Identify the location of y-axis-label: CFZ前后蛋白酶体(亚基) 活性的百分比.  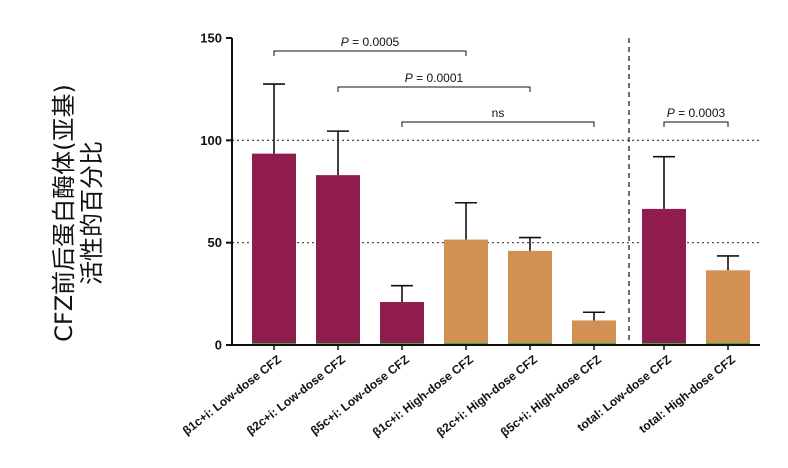
(78, 213).